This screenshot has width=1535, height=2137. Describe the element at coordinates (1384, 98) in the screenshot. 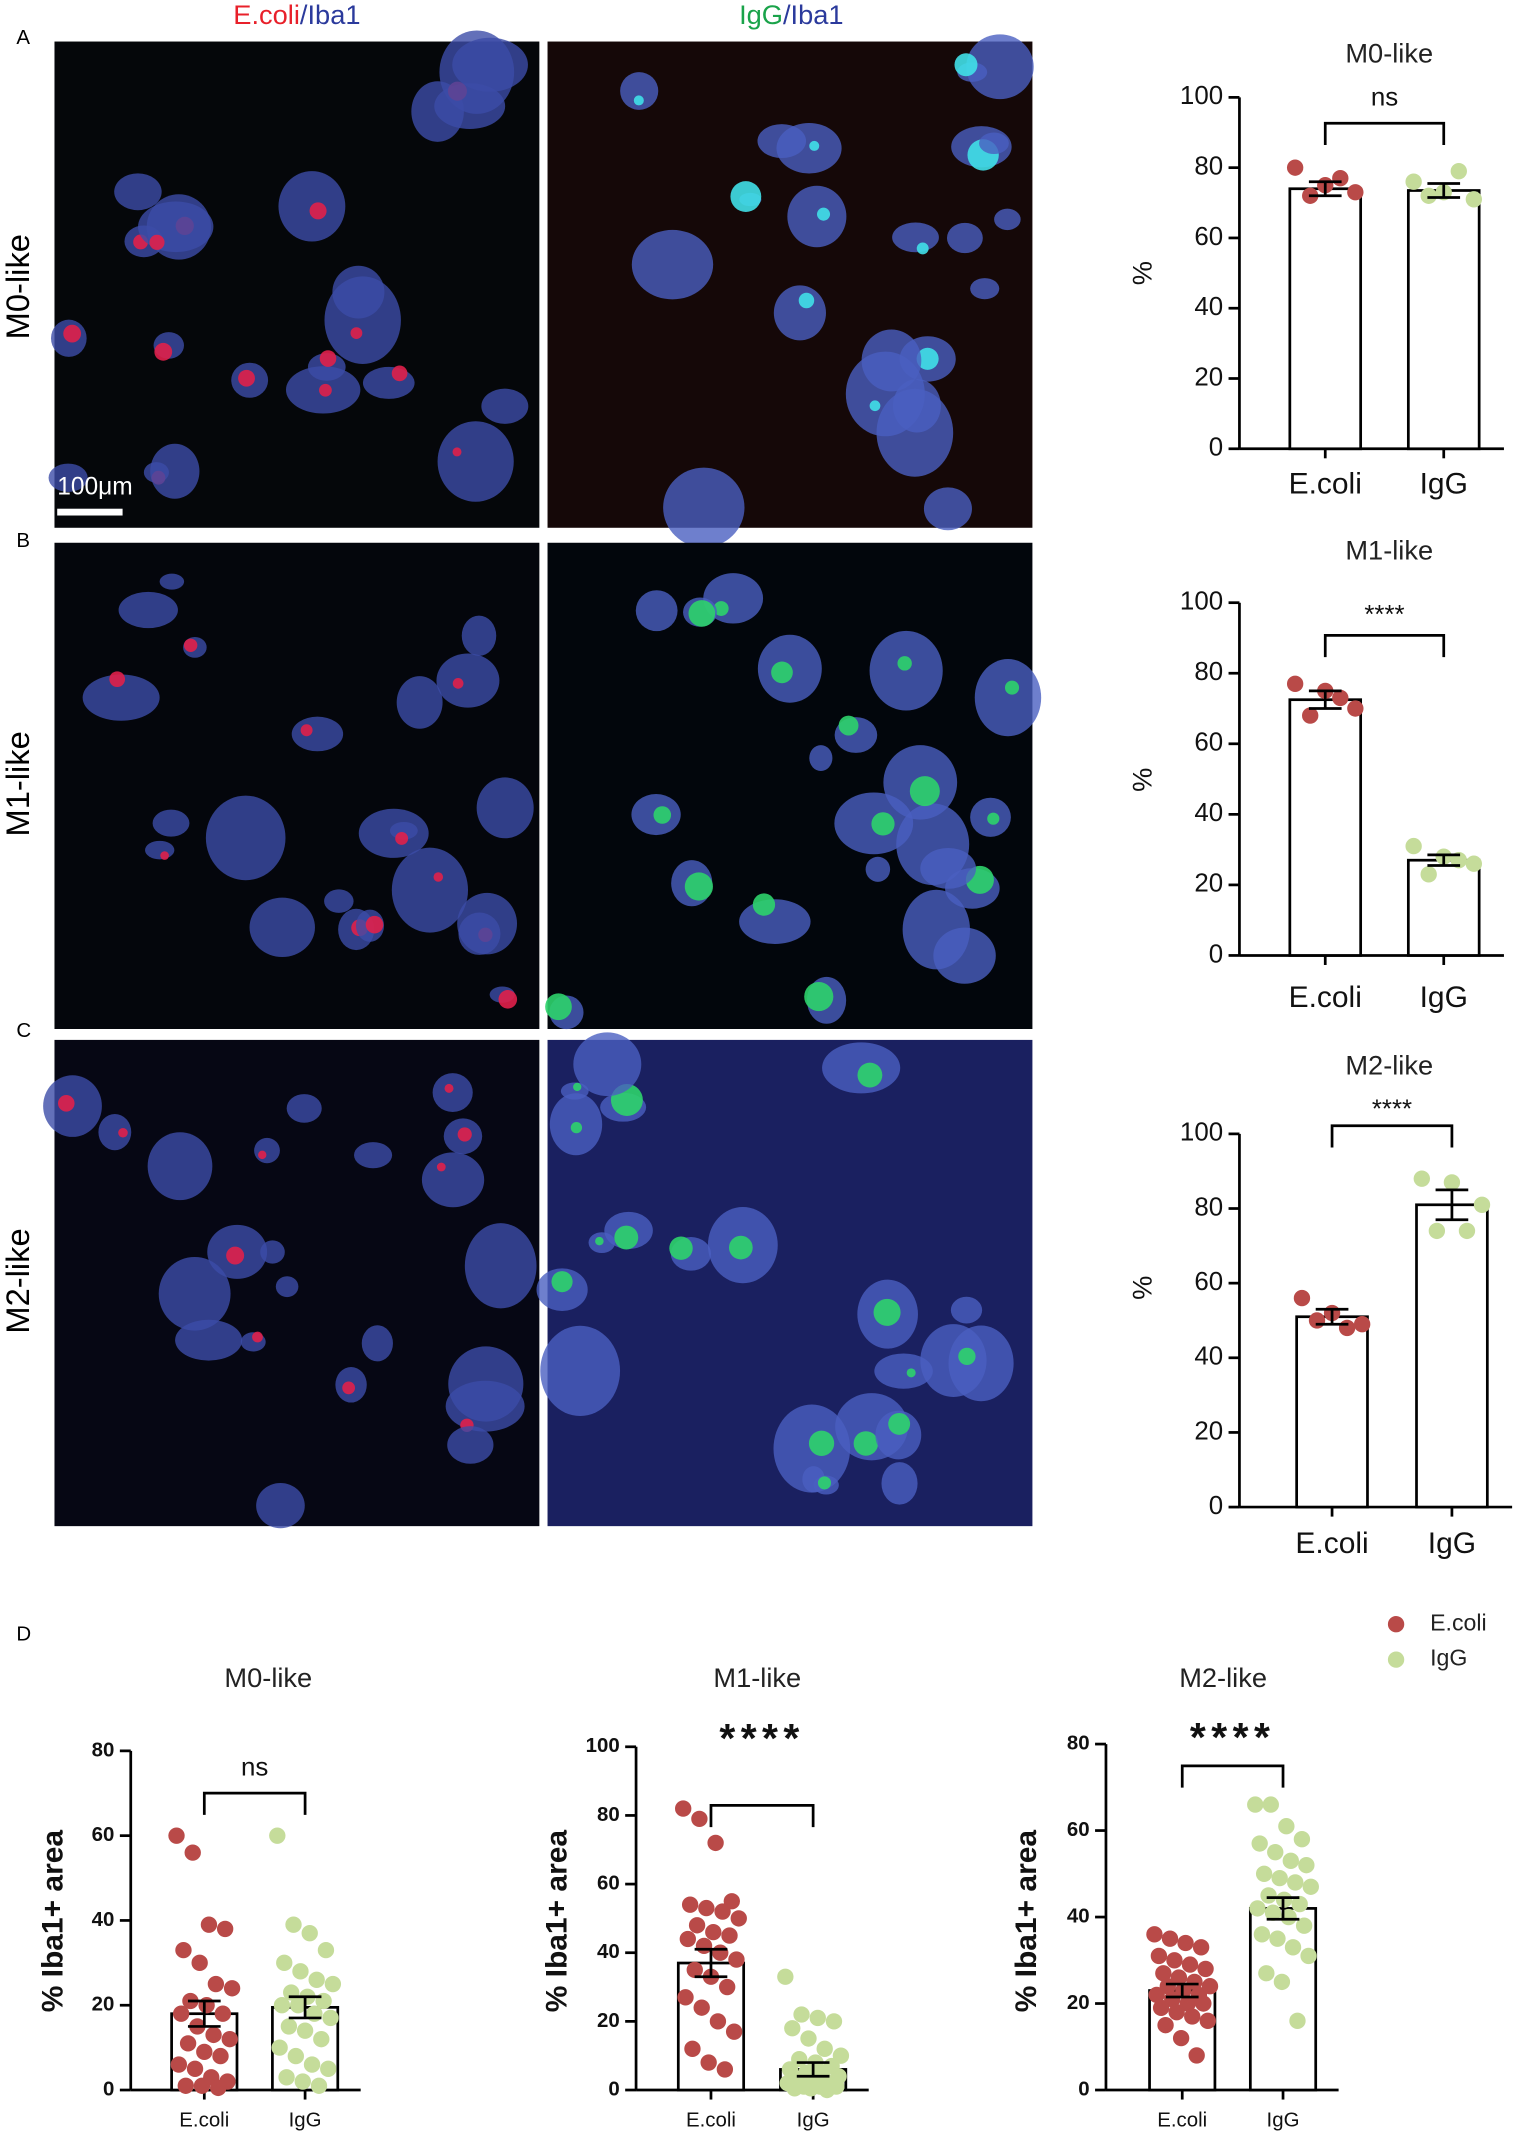

I see `significance-label: ns` at that location.